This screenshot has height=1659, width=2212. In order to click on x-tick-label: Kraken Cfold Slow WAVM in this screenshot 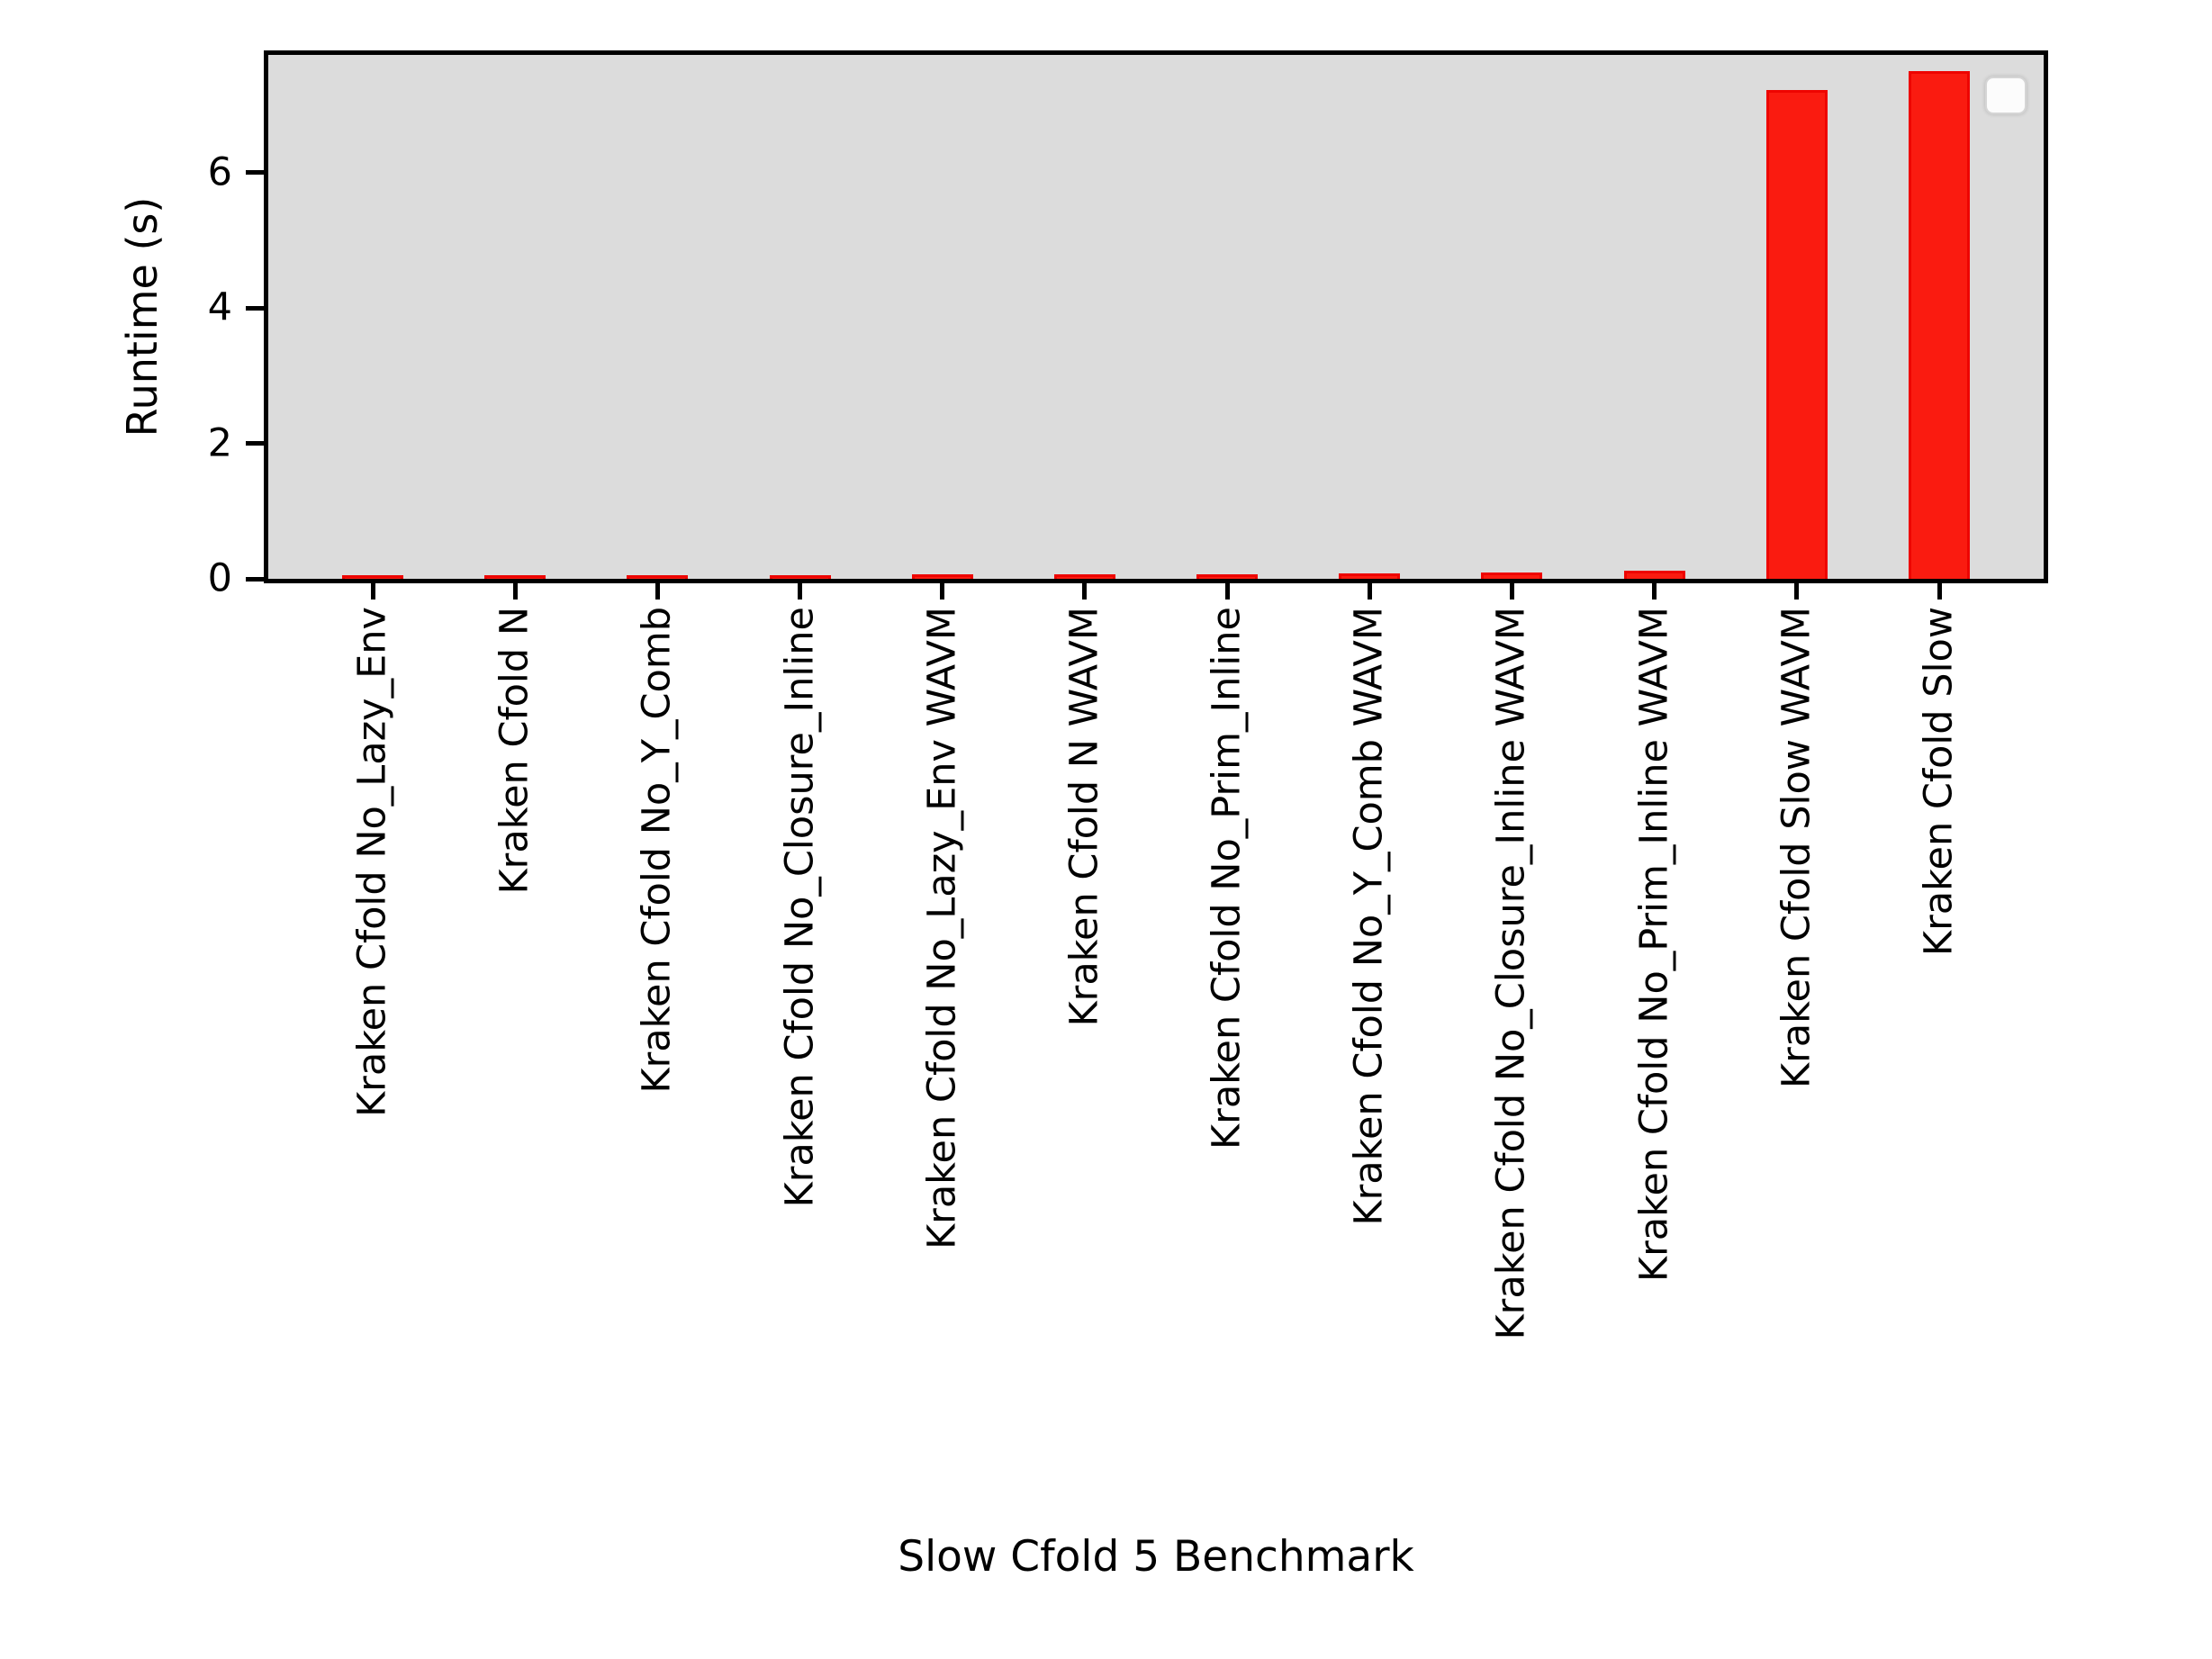, I will do `click(1796, 848)`.